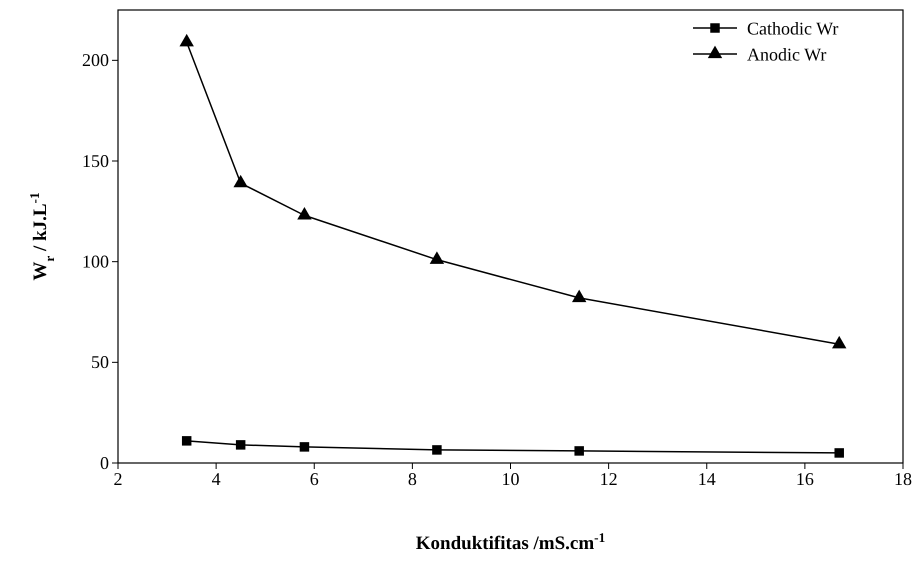 The image size is (919, 561). Describe the element at coordinates (104, 462) in the screenshot. I see `y-tick-label: 0` at that location.